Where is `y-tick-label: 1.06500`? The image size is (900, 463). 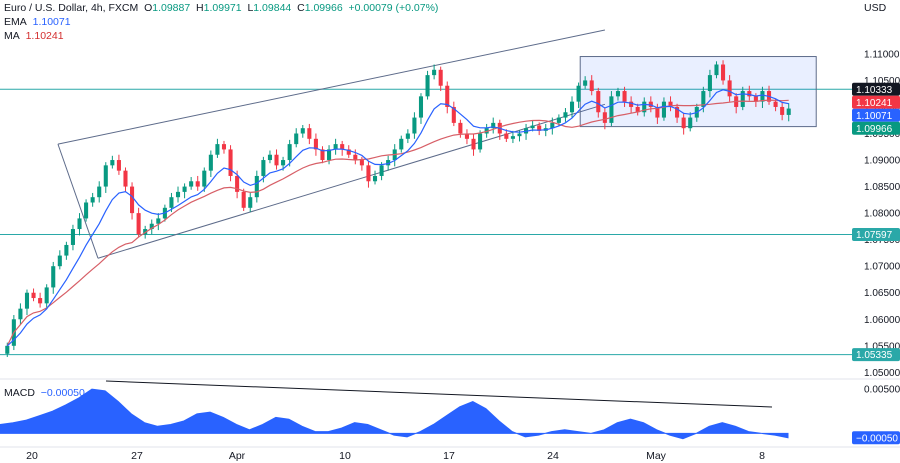 y-tick-label: 1.06500 is located at coordinates (882, 293).